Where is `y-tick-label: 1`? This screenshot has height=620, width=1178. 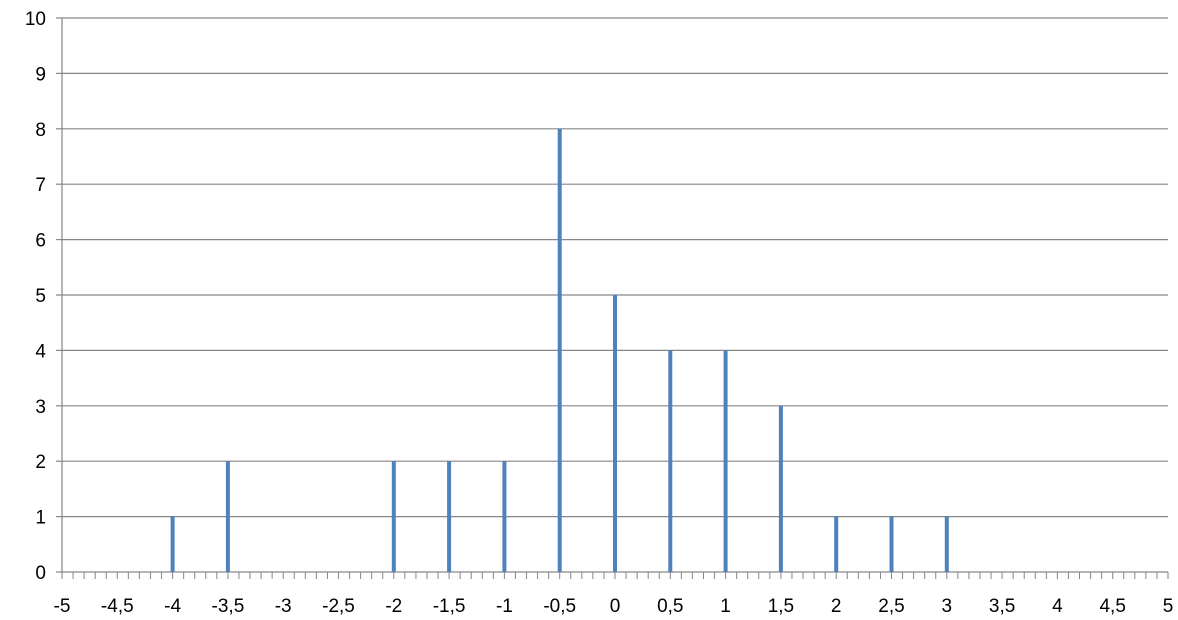
y-tick-label: 1 is located at coordinates (40, 518).